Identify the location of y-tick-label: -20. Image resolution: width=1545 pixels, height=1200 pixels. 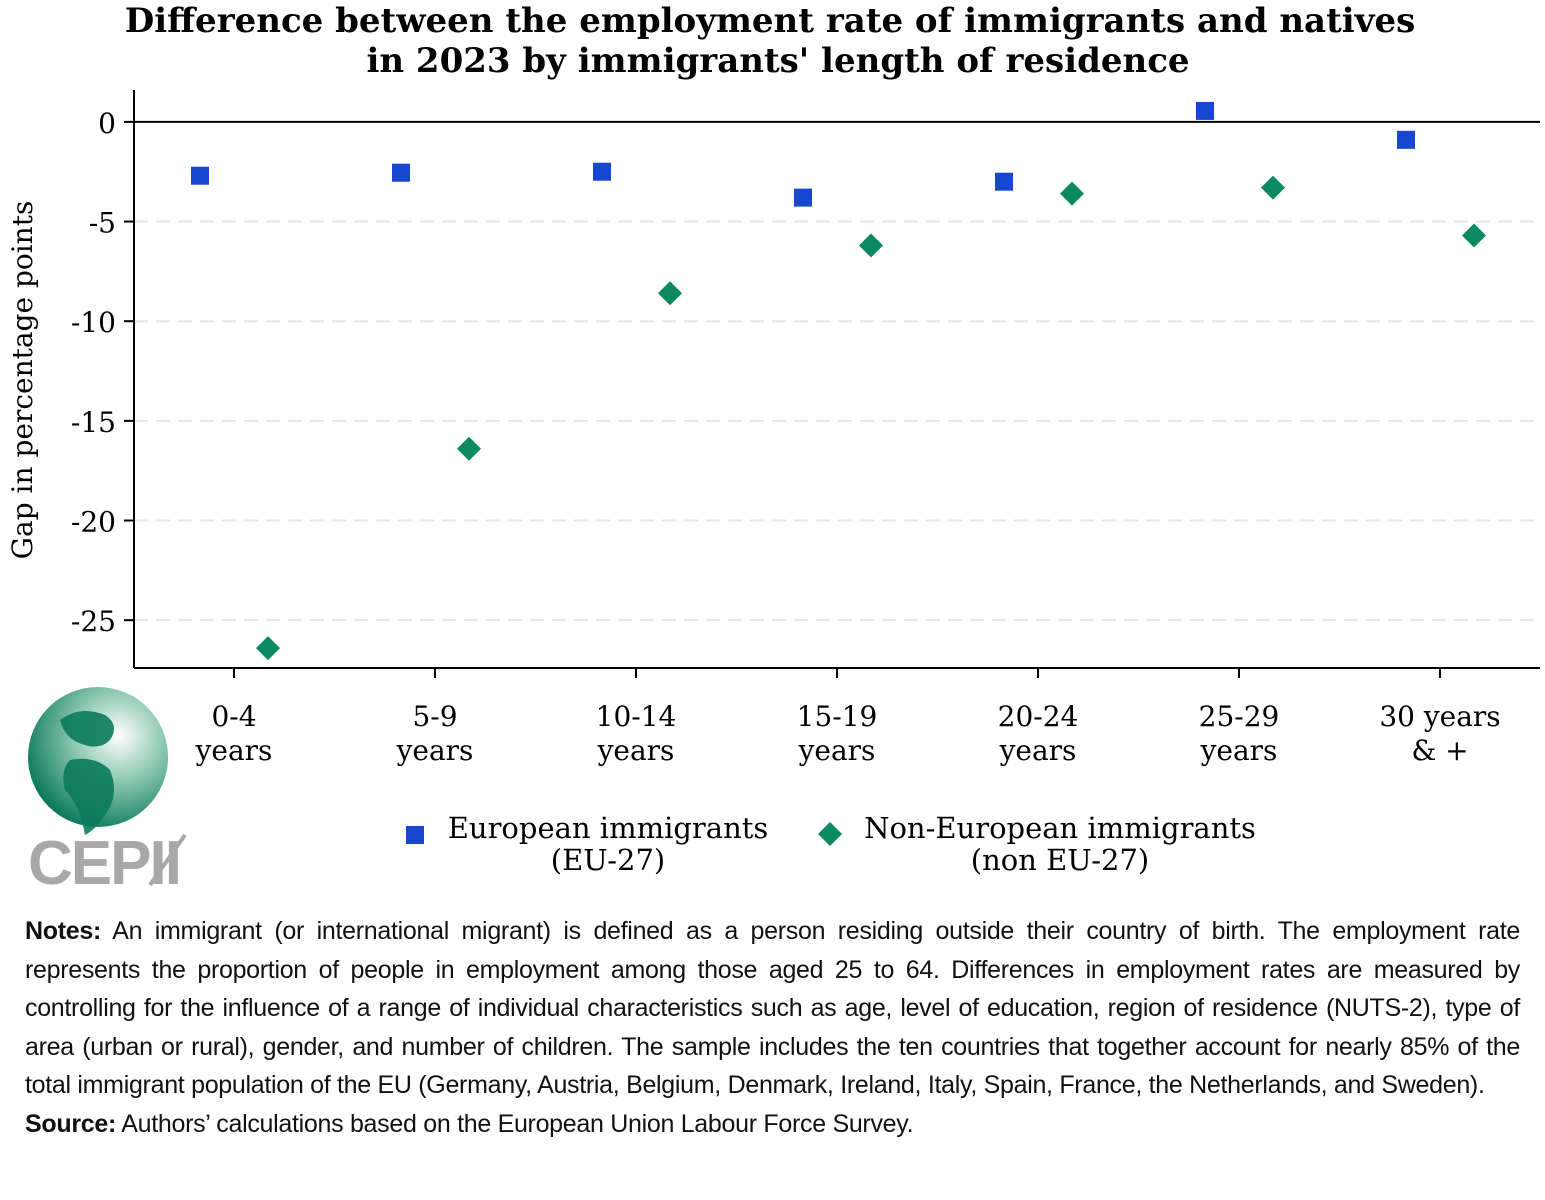
(93, 522).